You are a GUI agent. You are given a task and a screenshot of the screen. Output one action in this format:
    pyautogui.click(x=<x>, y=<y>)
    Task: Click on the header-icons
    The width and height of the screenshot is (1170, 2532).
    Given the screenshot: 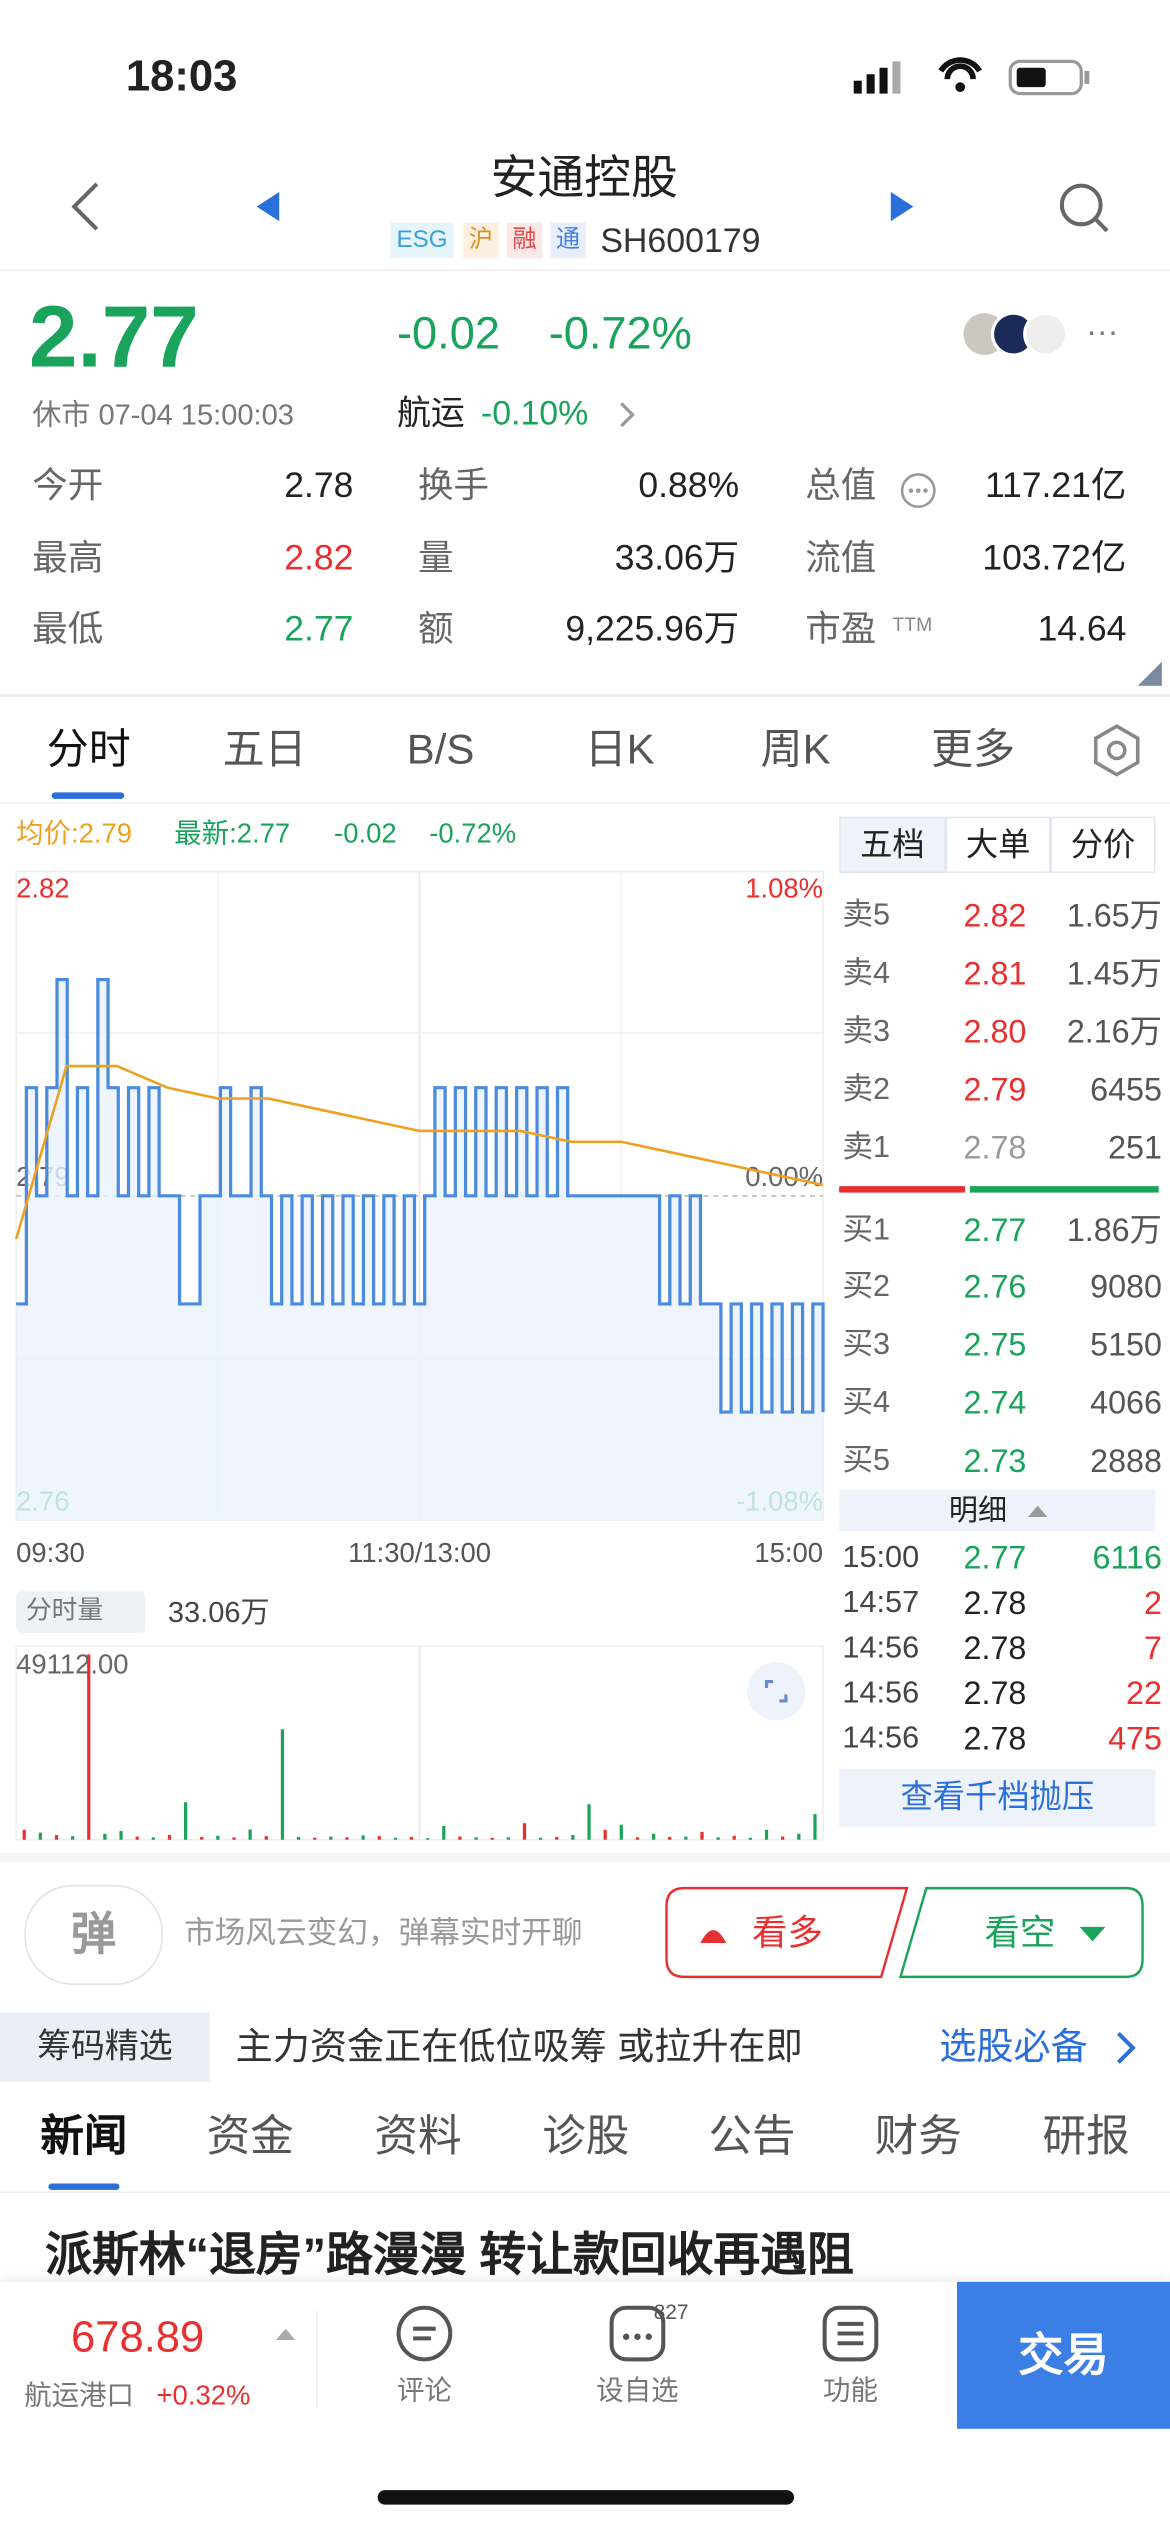 What is the action you would take?
    pyautogui.click(x=590, y=207)
    